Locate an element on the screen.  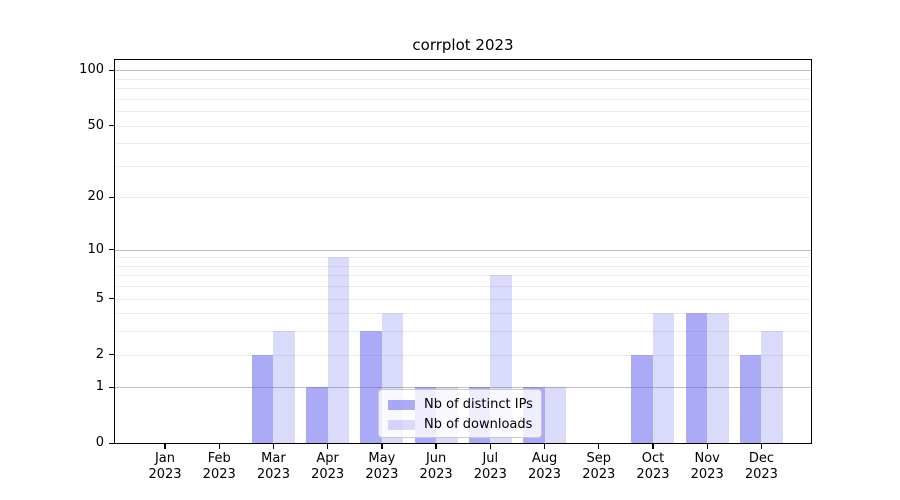
bar-downloads-apr is located at coordinates (338, 350).